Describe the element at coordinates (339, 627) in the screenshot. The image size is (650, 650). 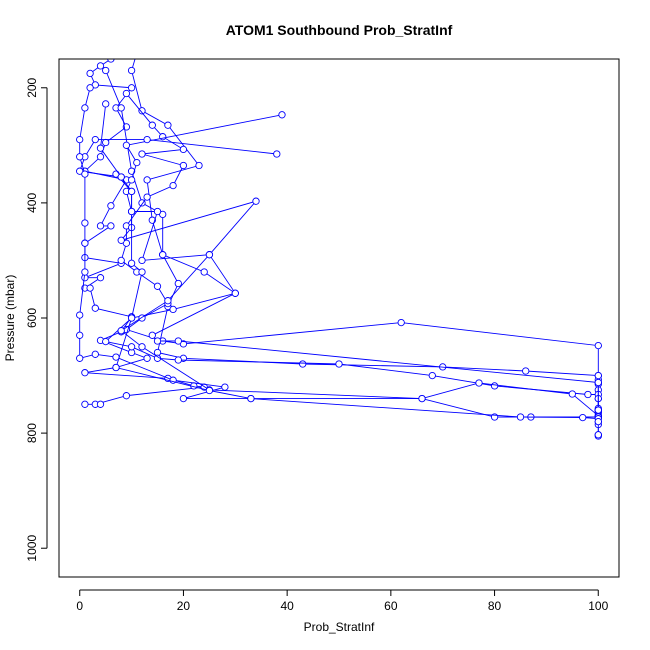
I see `x-axis-label: Prob_StratInf` at that location.